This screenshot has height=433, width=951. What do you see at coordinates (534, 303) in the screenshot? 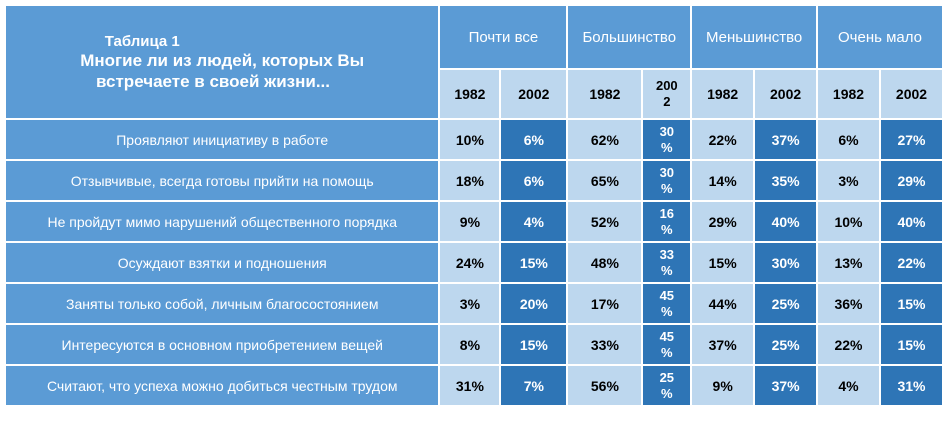
I see `value-cell: 20%` at bounding box center [534, 303].